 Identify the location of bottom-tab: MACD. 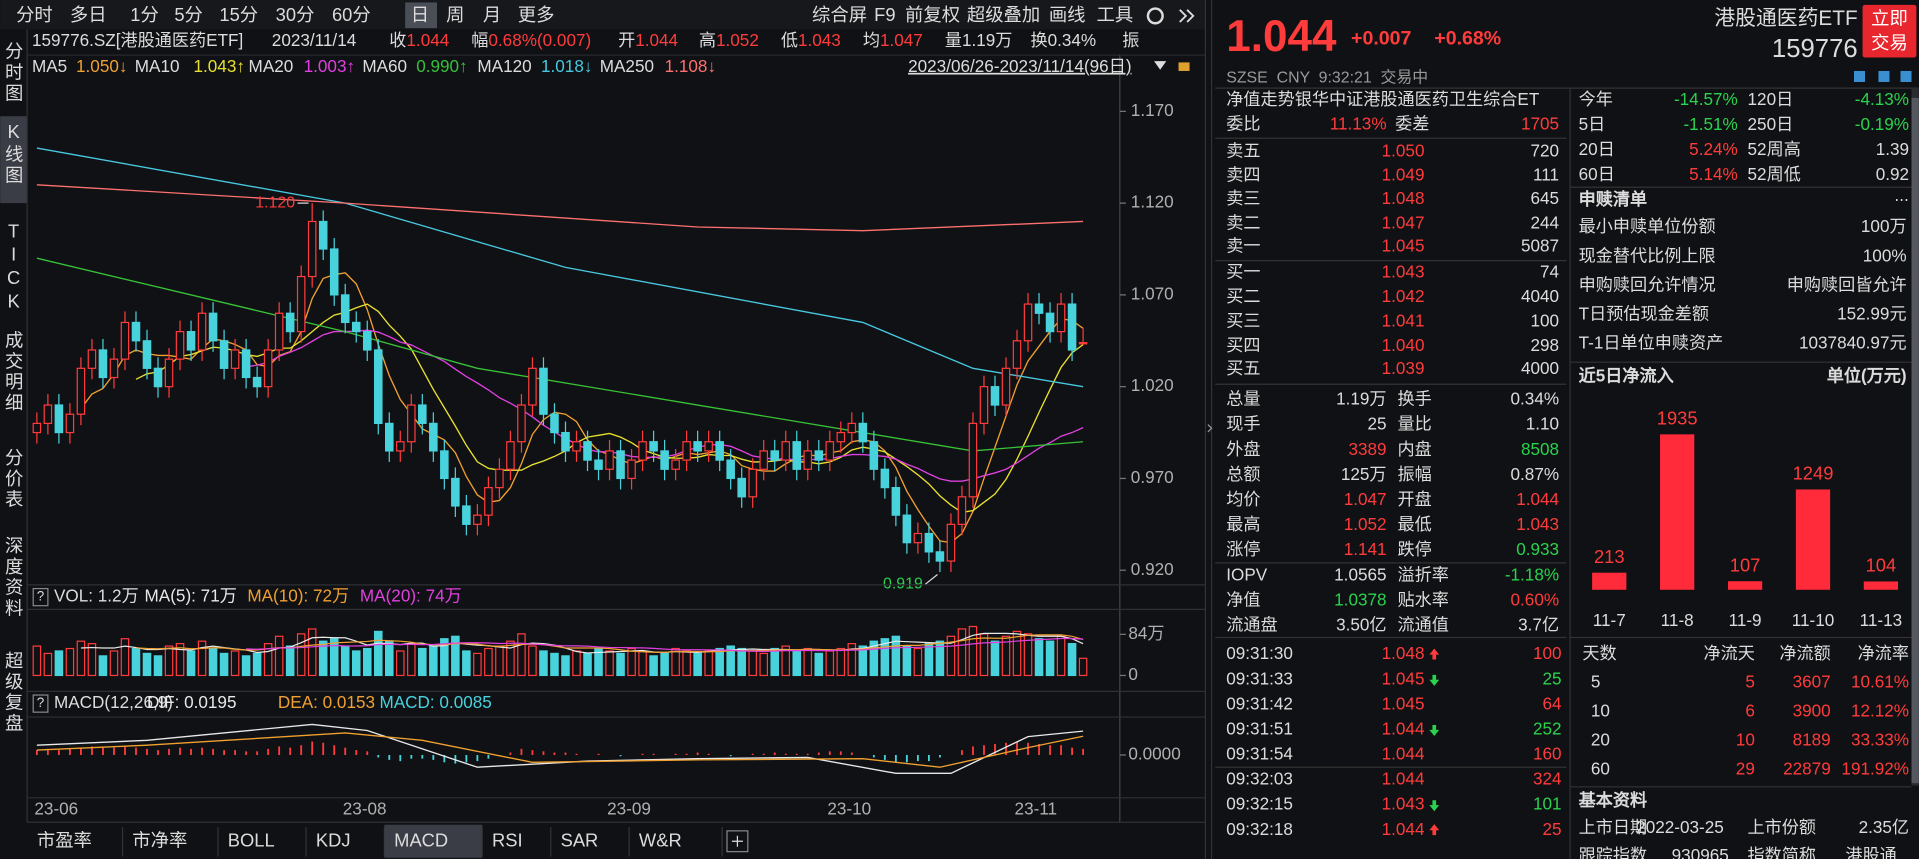
(421, 840).